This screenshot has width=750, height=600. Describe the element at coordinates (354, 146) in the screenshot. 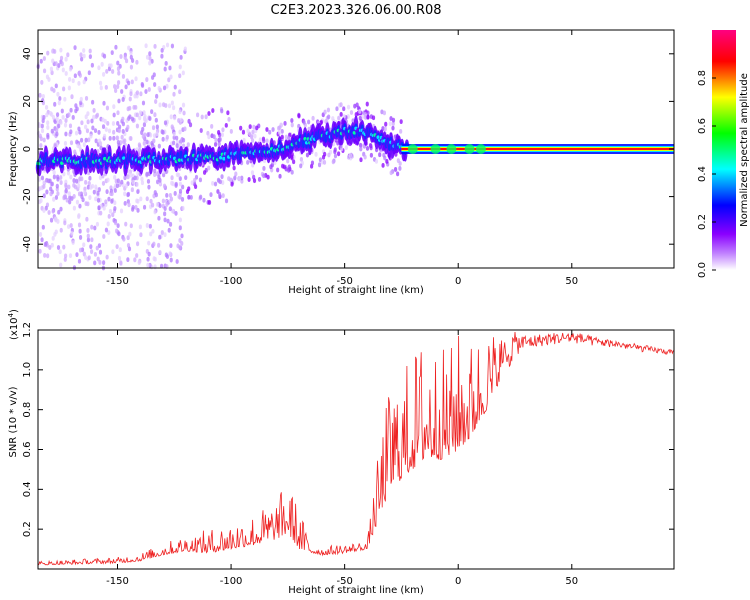

I see `spectrogram-ridge` at that location.